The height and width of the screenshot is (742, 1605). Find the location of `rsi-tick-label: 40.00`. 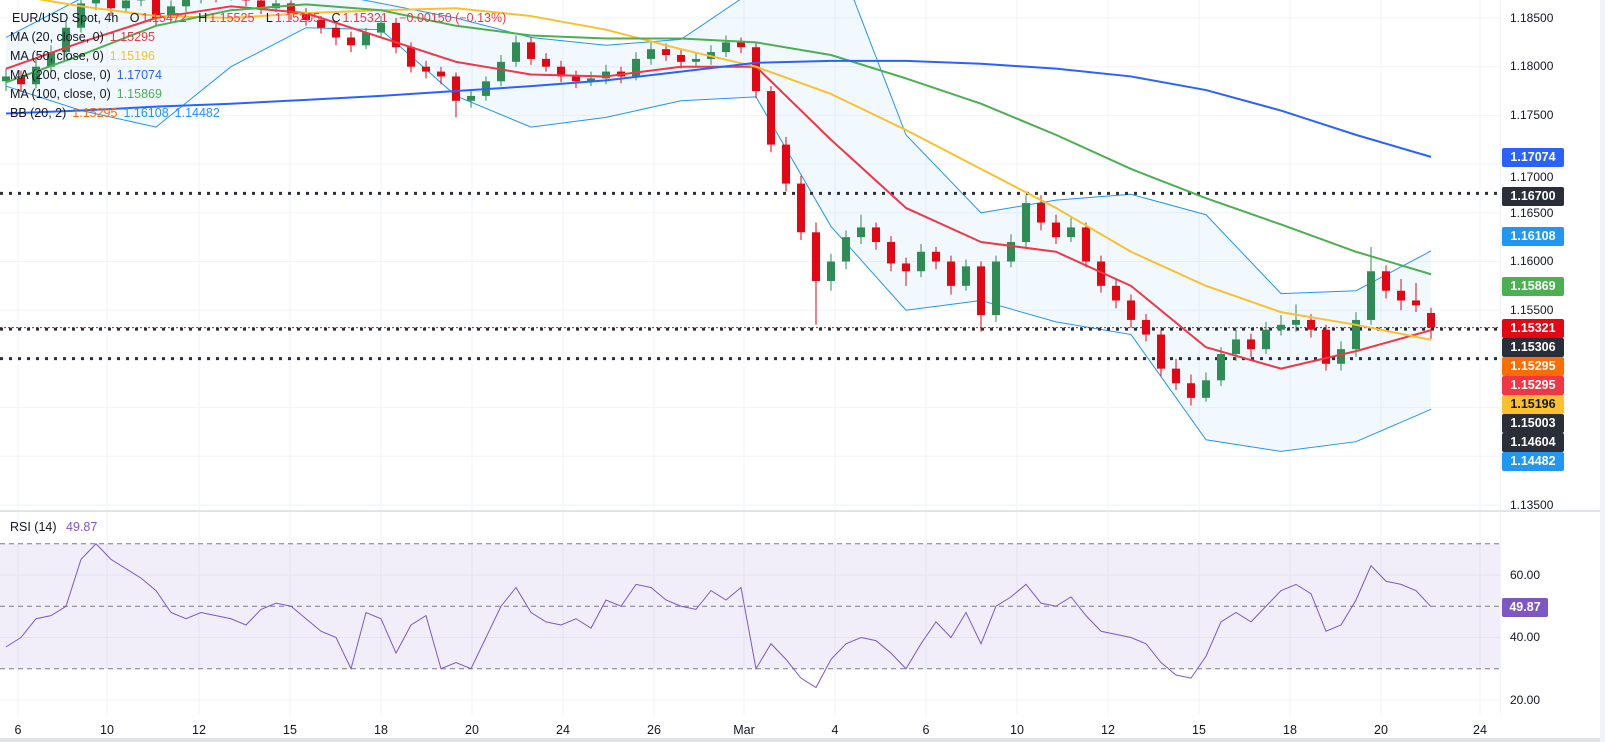

rsi-tick-label: 40.00 is located at coordinates (1525, 637).